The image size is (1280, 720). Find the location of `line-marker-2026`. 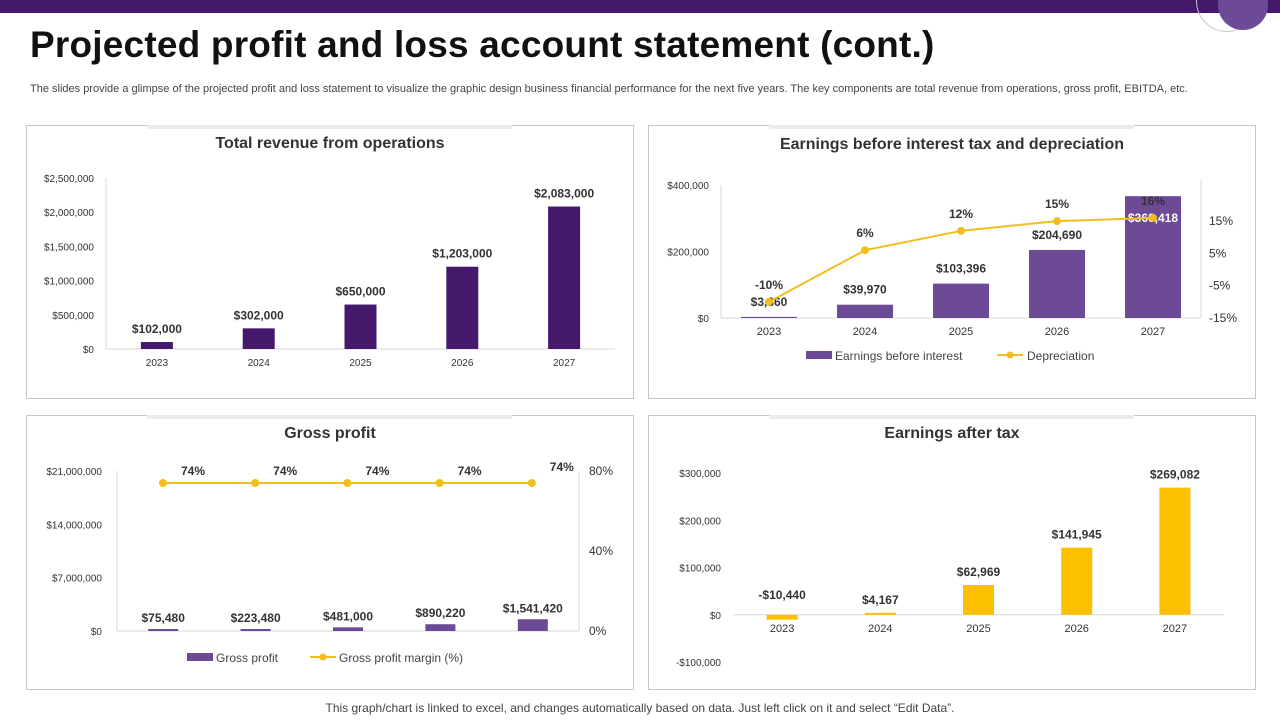

line-marker-2026 is located at coordinates (1057, 221).